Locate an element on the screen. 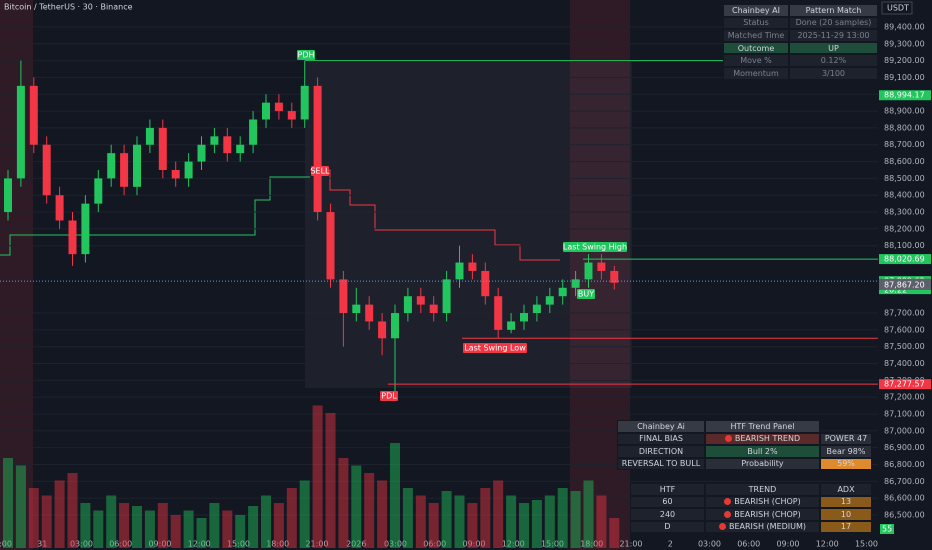 The image size is (932, 550). cell-text: BEARISH (CHOP) is located at coordinates (767, 514).